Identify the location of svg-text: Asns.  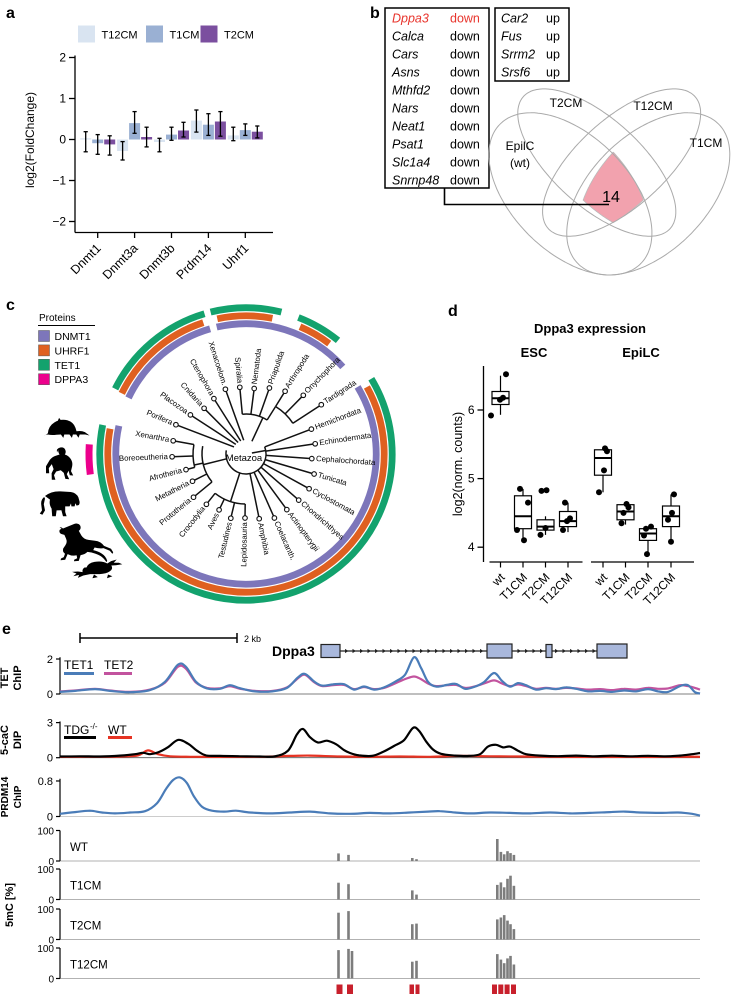
(405, 73).